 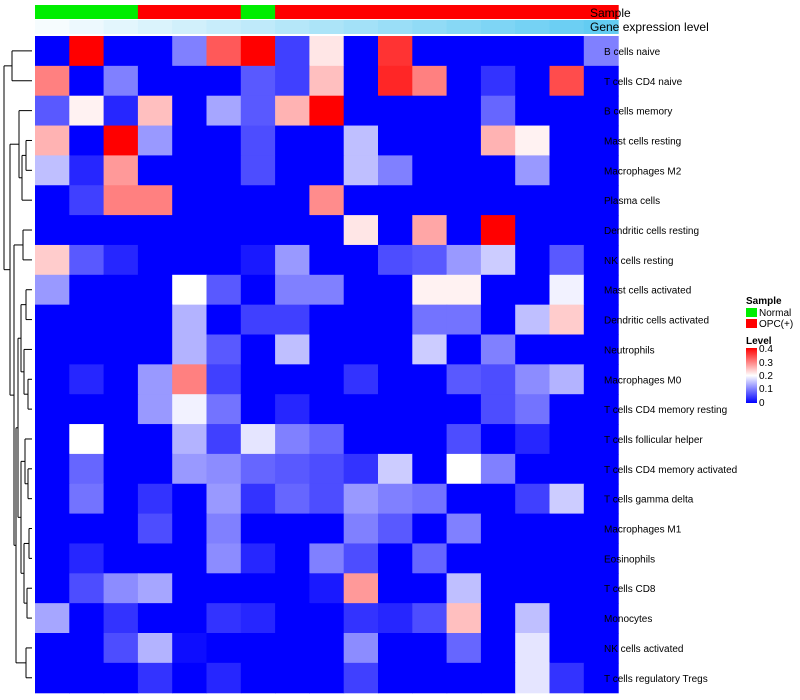 What do you see at coordinates (759, 341) in the screenshot?
I see `legend-level-title: Level` at bounding box center [759, 341].